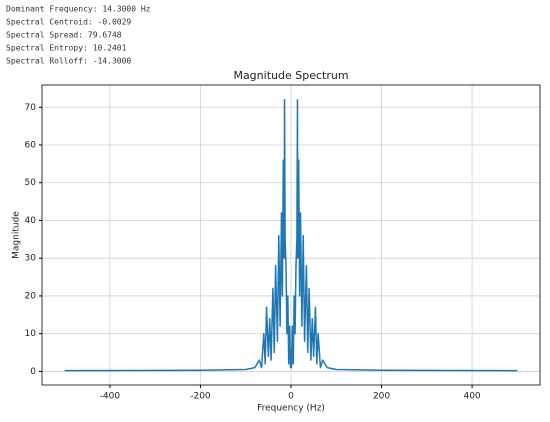 The width and height of the screenshot is (550, 422). What do you see at coordinates (17, 235) in the screenshot?
I see `y-axis-label: Magnitude` at bounding box center [17, 235].